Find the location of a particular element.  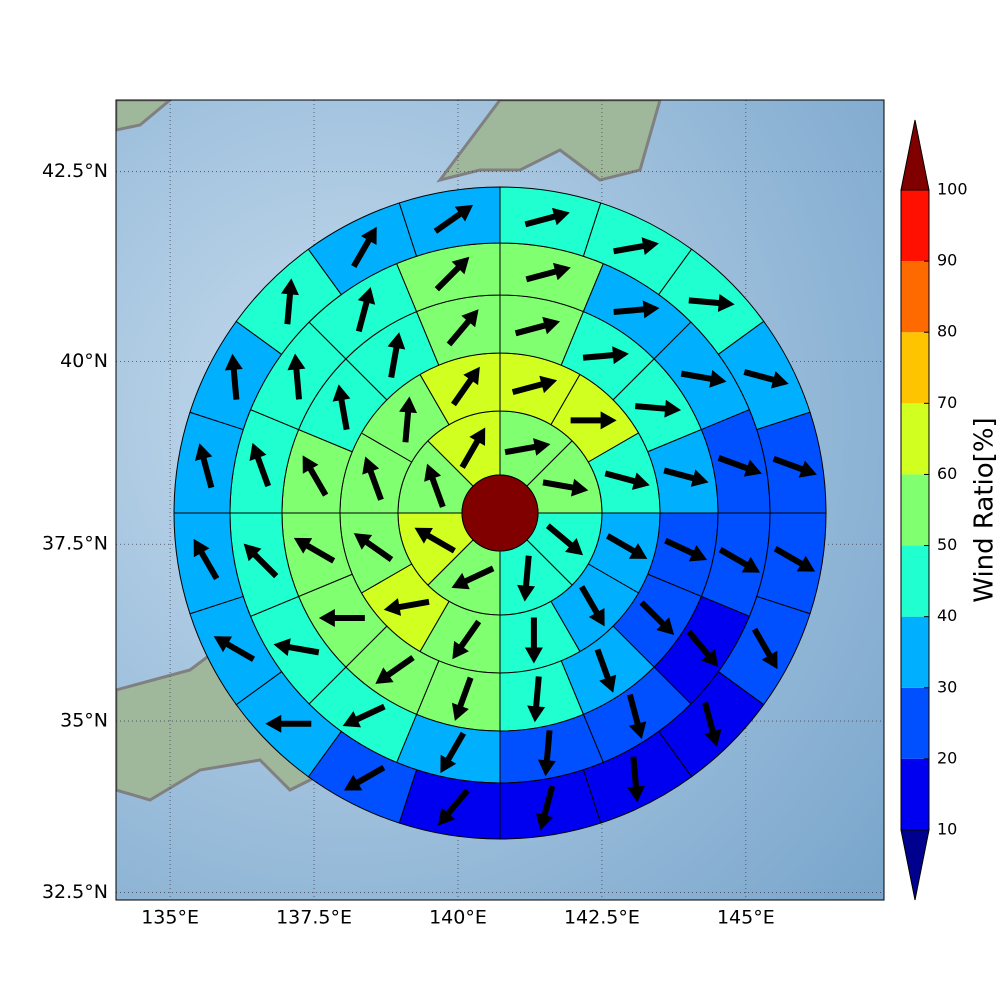

y-tick-label: 37.5°N is located at coordinates (75, 544).